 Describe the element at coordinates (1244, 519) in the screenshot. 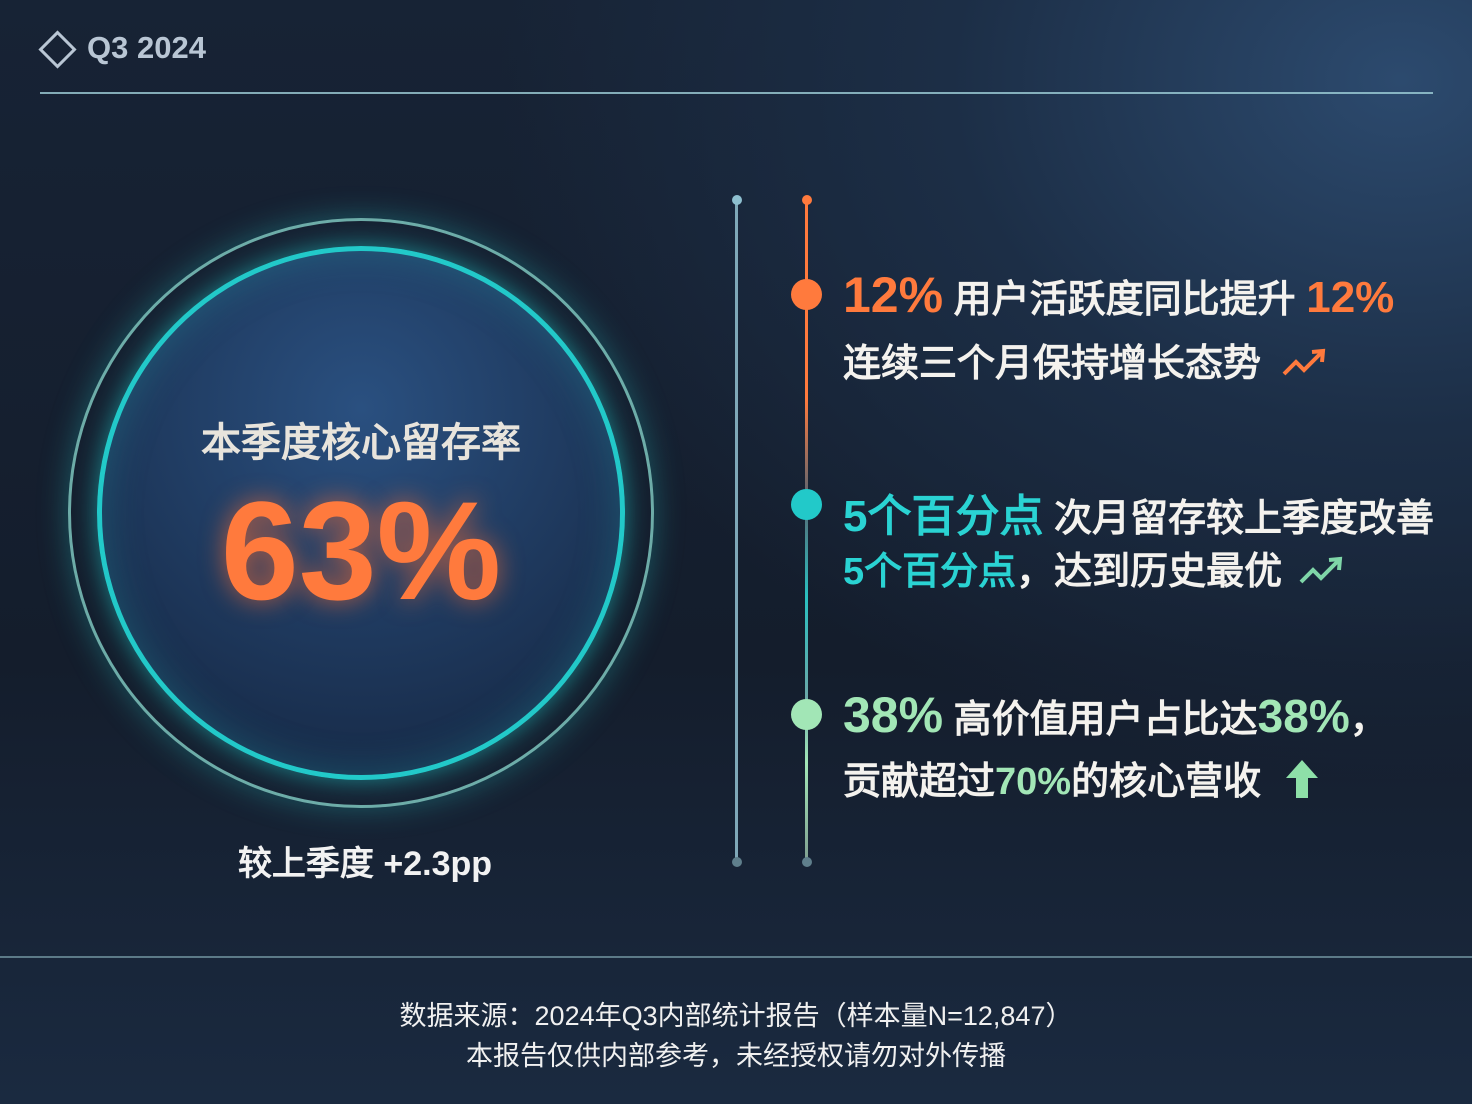

I see `highlight-2-text: 次月留存较上季度改善` at that location.